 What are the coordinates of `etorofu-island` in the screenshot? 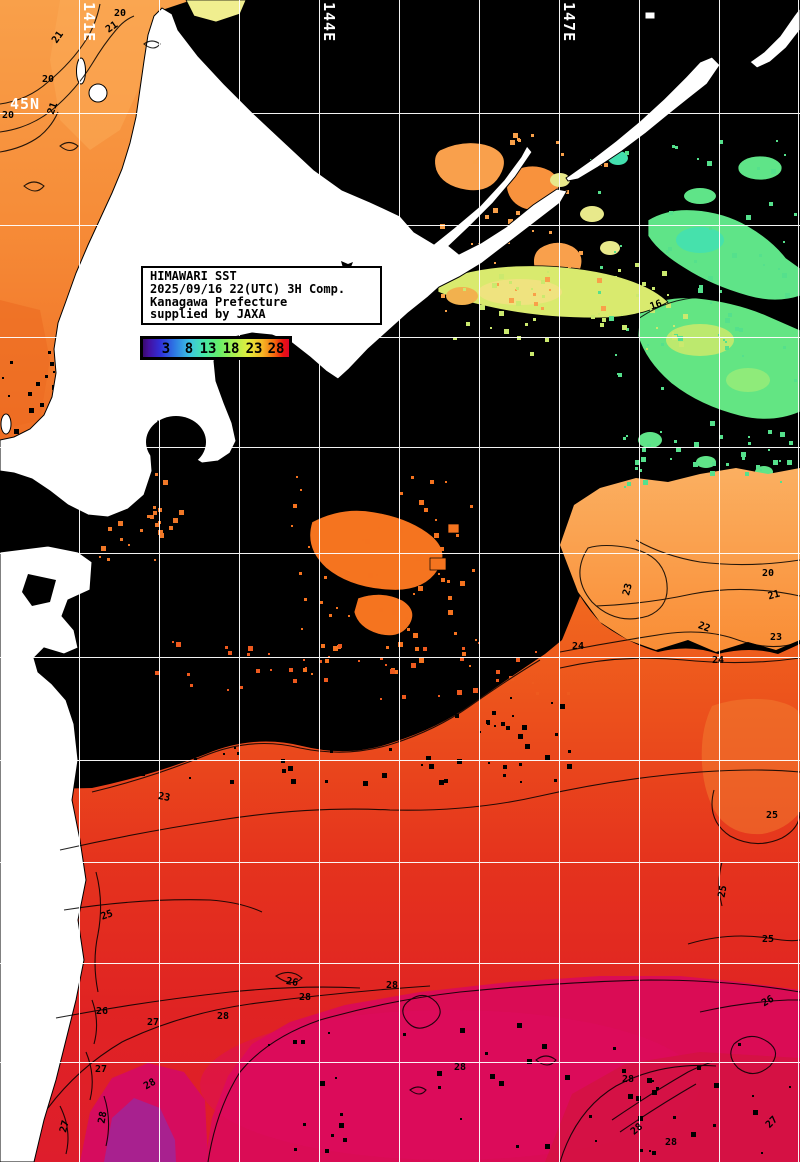 It's located at (774, 38).